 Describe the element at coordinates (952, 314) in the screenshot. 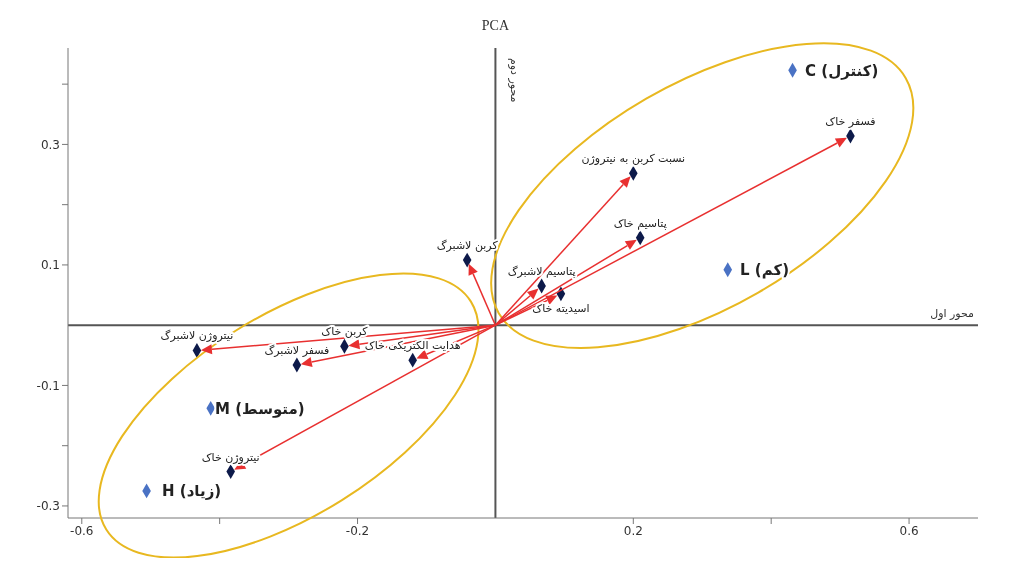

I see `x-axis-title: محور اول` at that location.